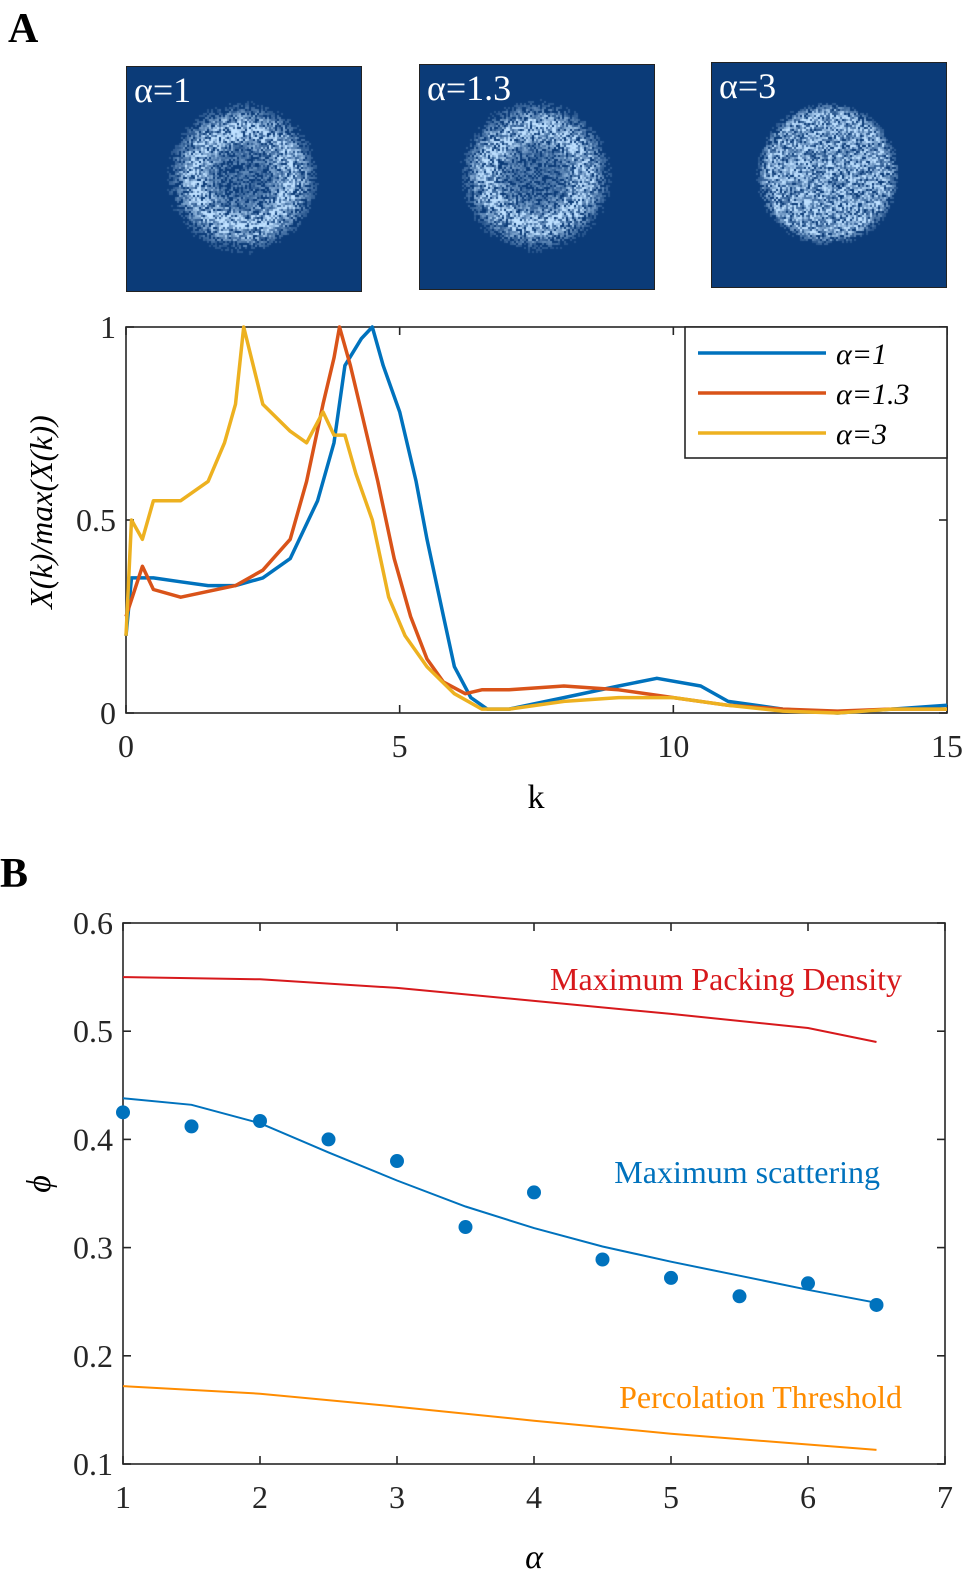 The width and height of the screenshot is (979, 1590). What do you see at coordinates (41, 513) in the screenshot?
I see `y-axis-label: X(k)/max(X(k))` at bounding box center [41, 513].